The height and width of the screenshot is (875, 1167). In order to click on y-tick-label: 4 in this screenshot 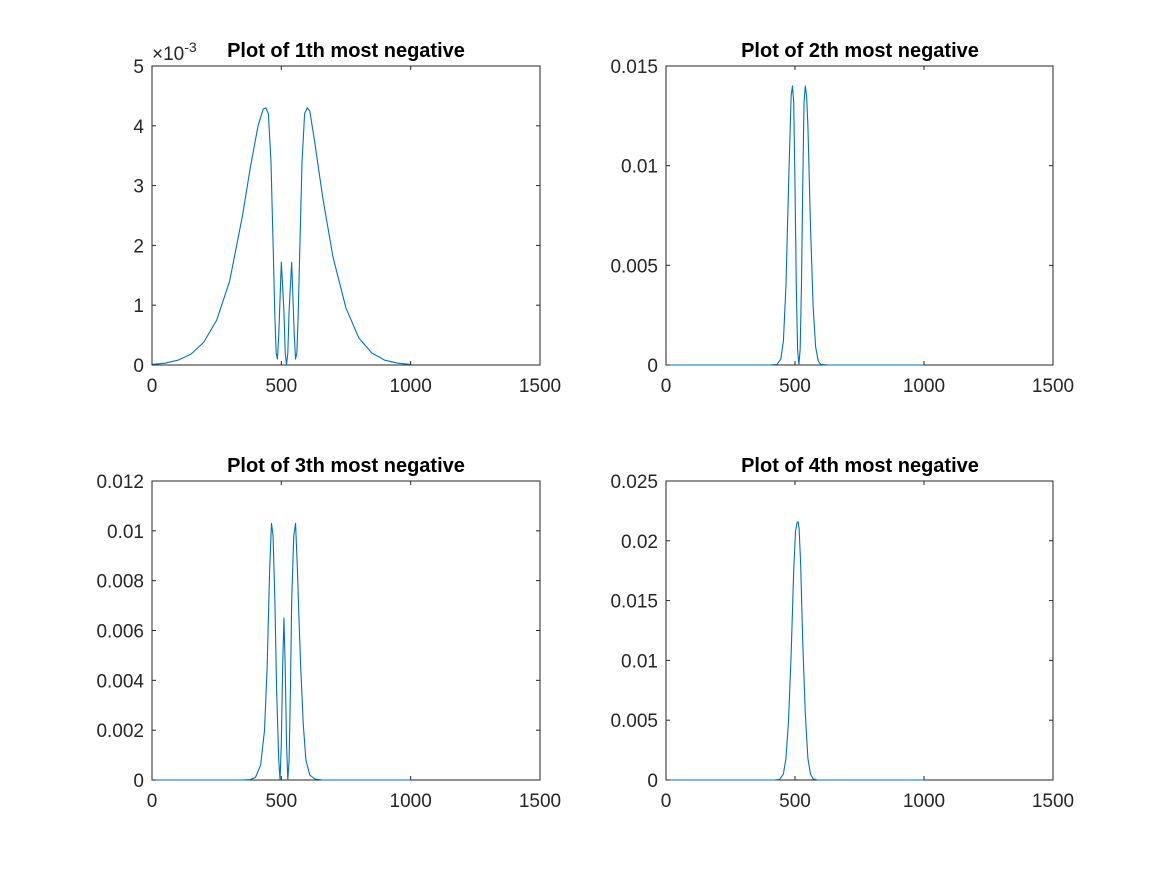, I will do `click(138, 127)`.